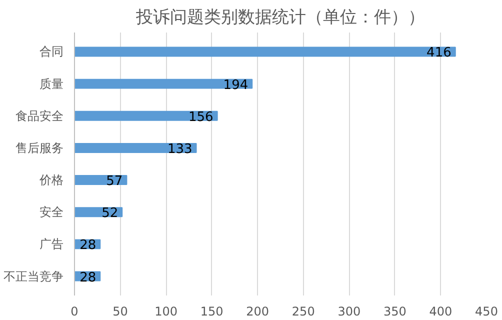  Describe the element at coordinates (40, 147) in the screenshot. I see `y-tick-label: 售后服务` at that location.